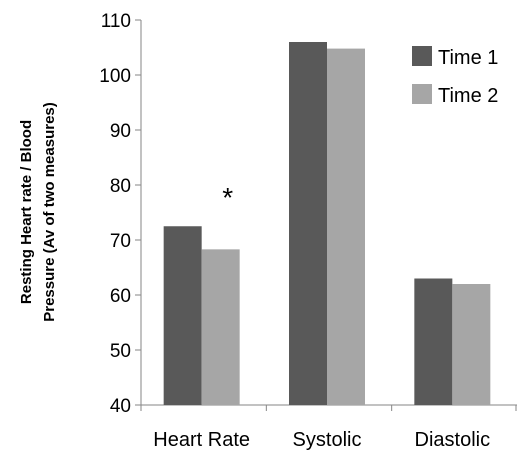  What do you see at coordinates (26, 212) in the screenshot?
I see `y-axis-label-line: Resting Heart rate / Blood` at bounding box center [26, 212].